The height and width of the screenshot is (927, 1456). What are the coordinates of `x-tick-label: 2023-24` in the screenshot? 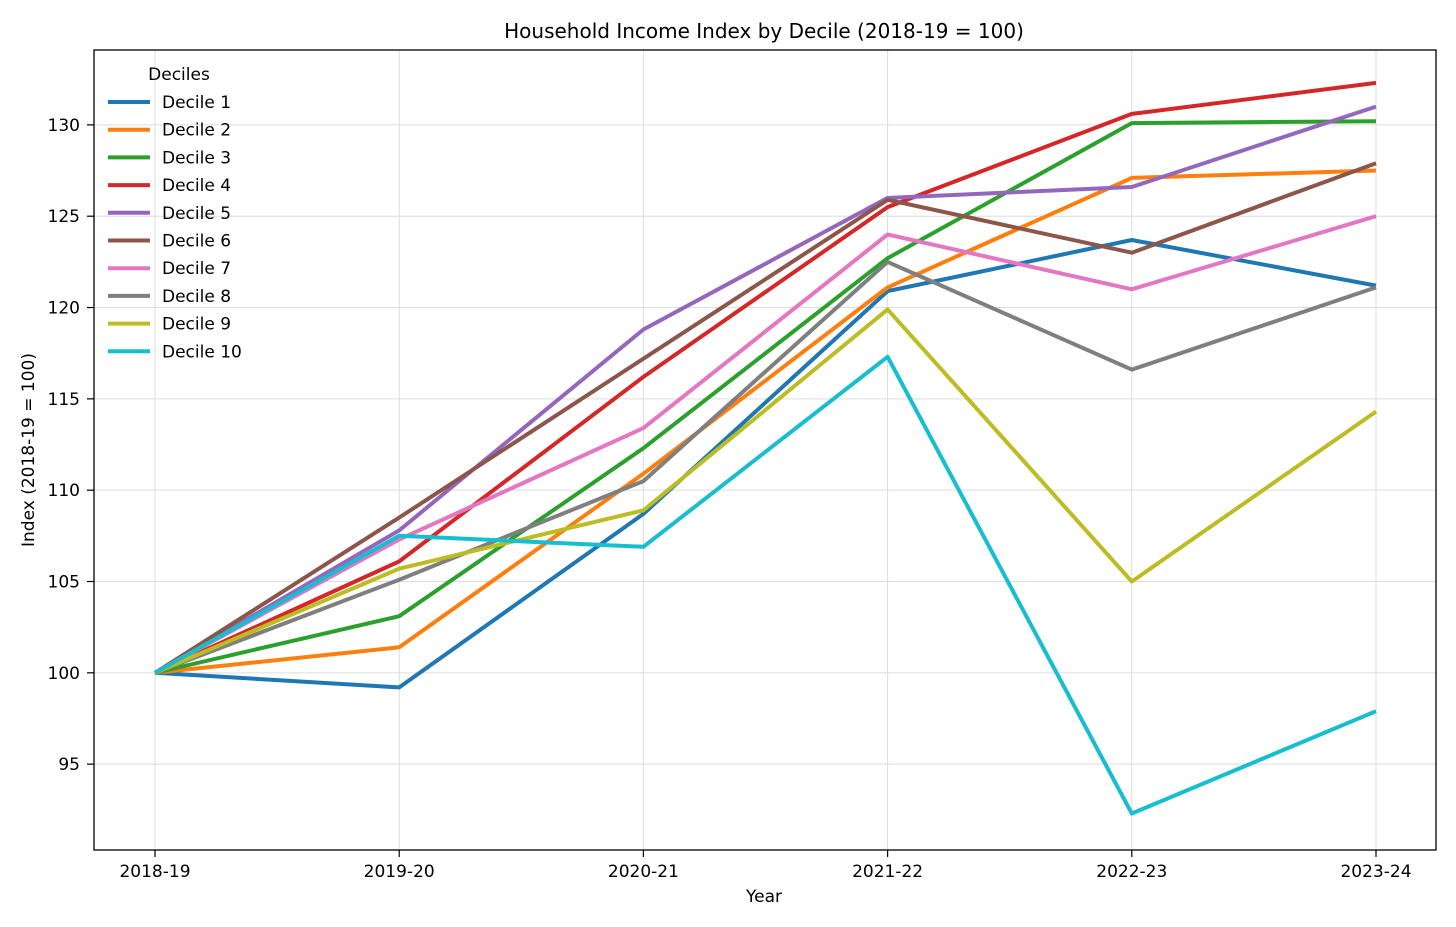 It's located at (1375, 872).